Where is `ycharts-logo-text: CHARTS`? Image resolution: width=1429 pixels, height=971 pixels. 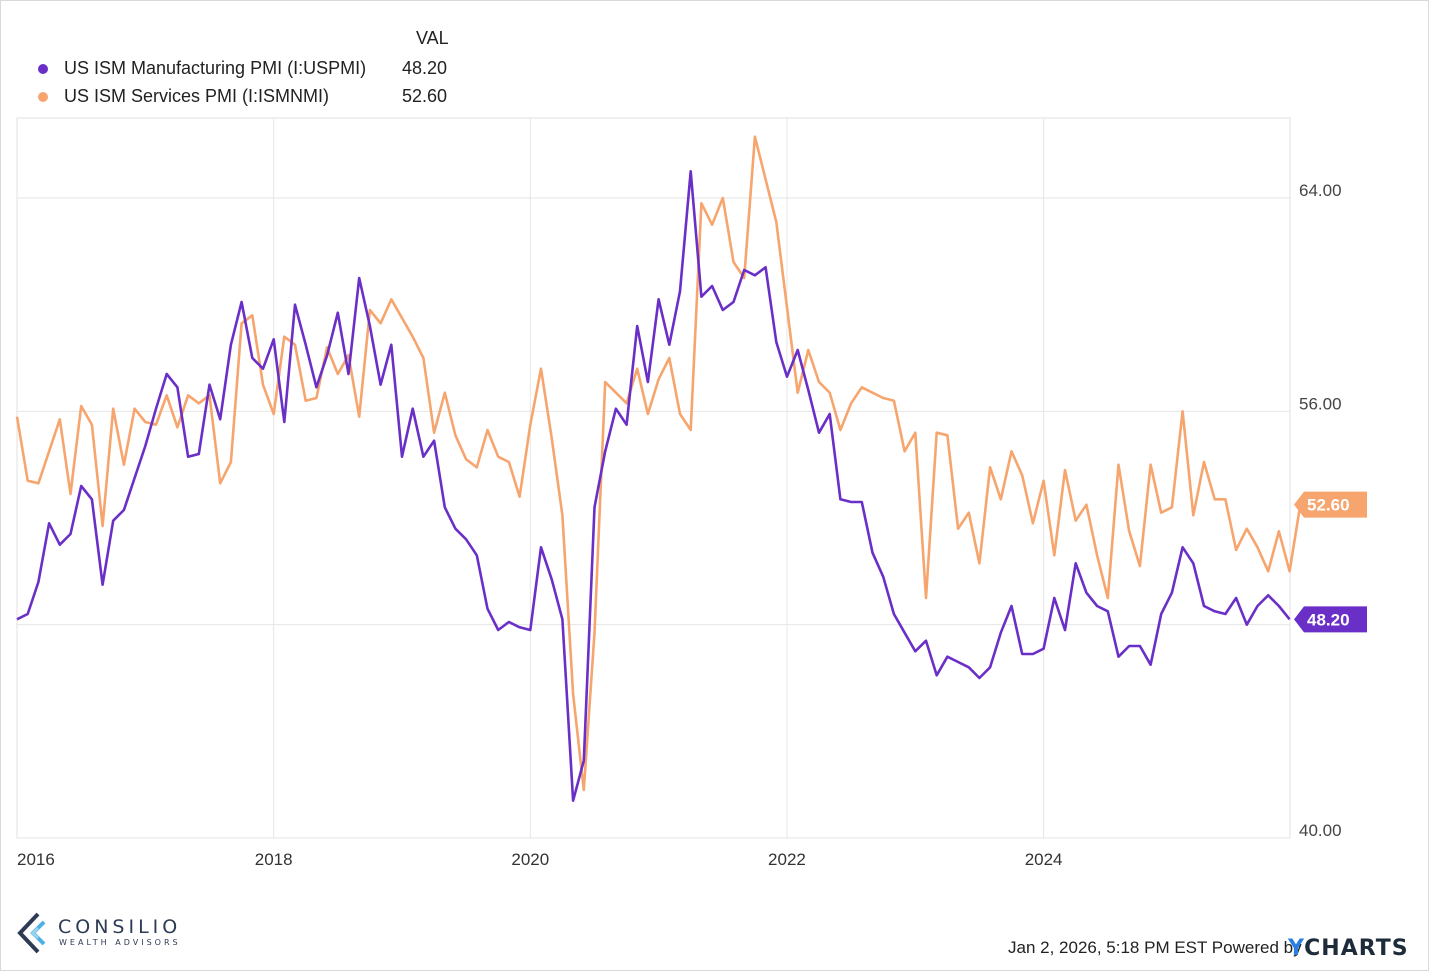
ycharts-logo-text: CHARTS is located at coordinates (1356, 948).